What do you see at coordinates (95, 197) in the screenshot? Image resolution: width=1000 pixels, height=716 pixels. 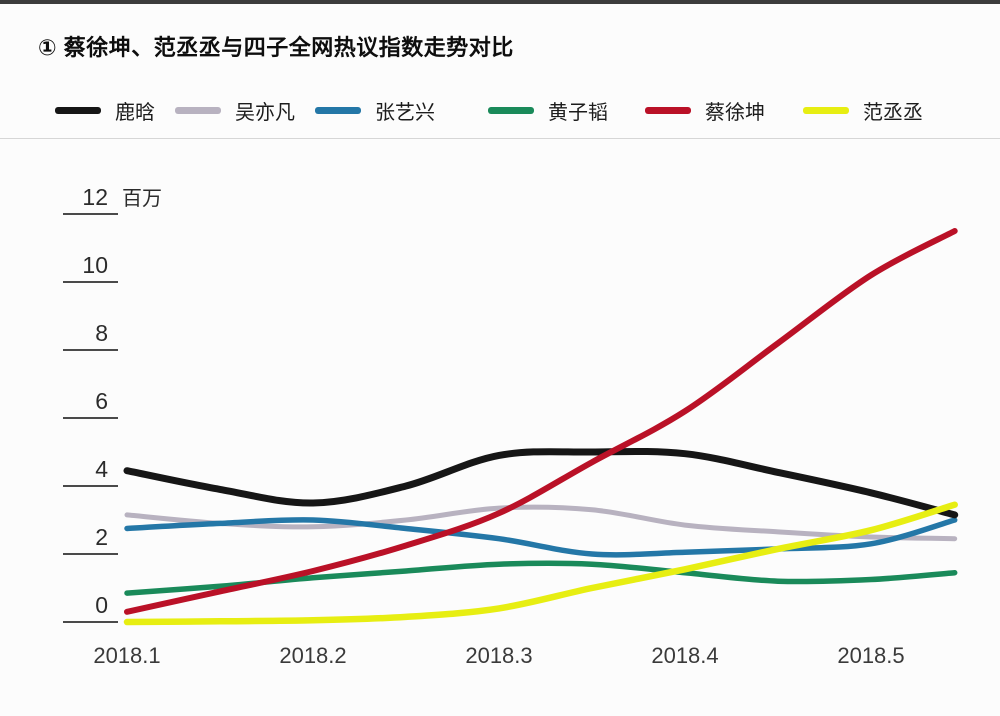 I see `y-axis-tick-label: 12` at bounding box center [95, 197].